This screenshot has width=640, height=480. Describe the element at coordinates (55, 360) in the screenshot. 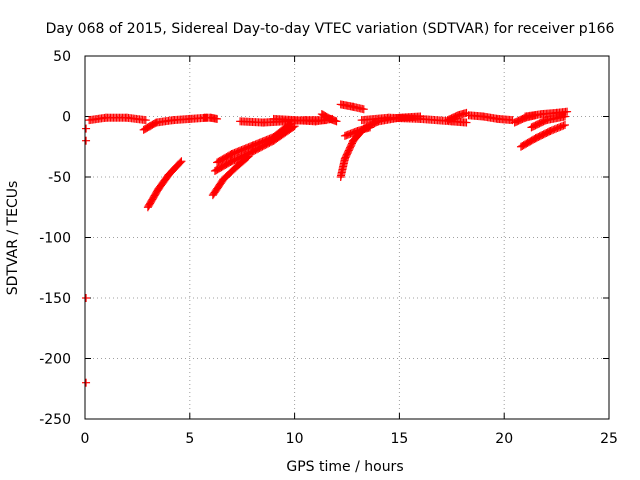

I see `y-tick-label: -200` at that location.